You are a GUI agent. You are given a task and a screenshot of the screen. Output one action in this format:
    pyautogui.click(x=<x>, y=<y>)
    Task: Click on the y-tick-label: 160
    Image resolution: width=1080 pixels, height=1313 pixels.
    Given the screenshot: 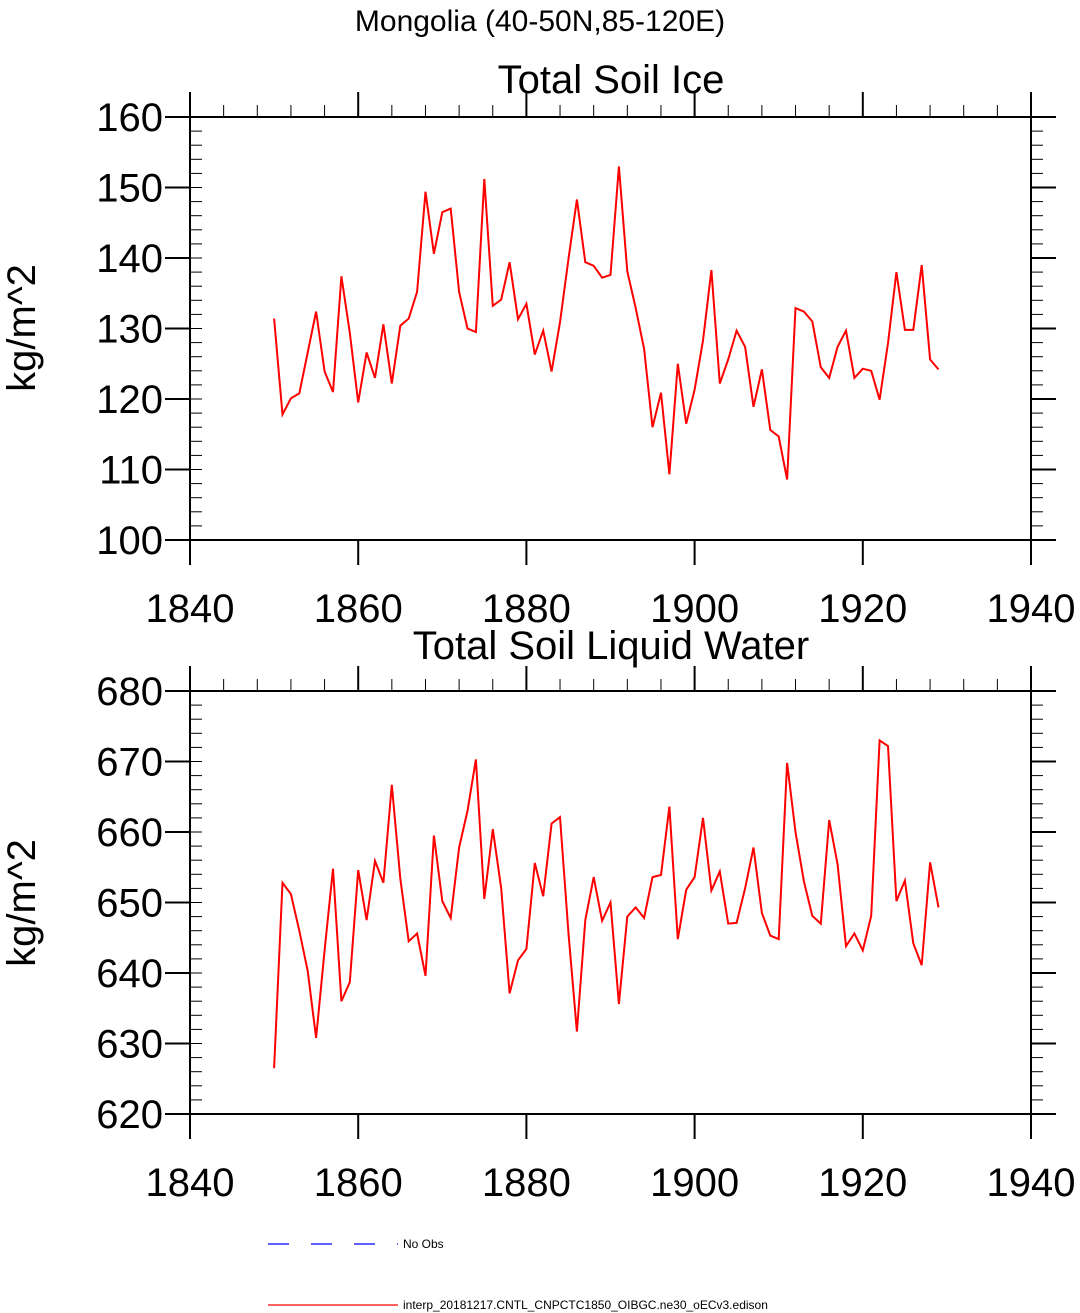 What is the action you would take?
    pyautogui.click(x=129, y=118)
    